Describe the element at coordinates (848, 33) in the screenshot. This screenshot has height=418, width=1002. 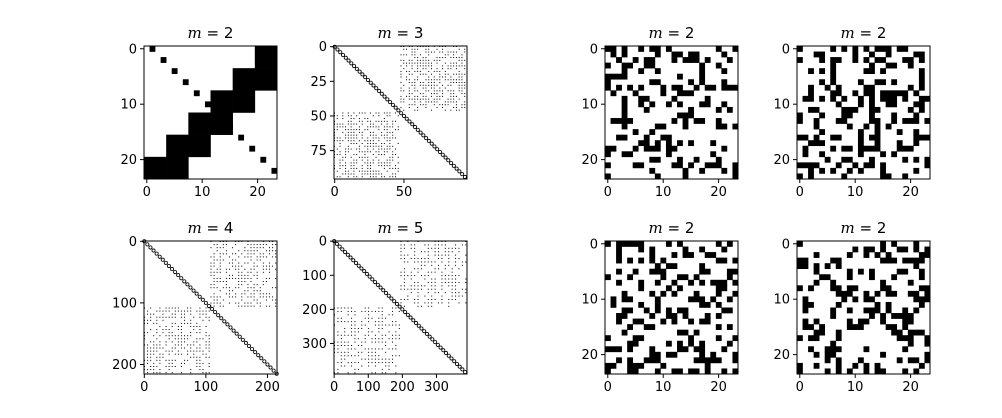
I see `title-variable: m` at that location.